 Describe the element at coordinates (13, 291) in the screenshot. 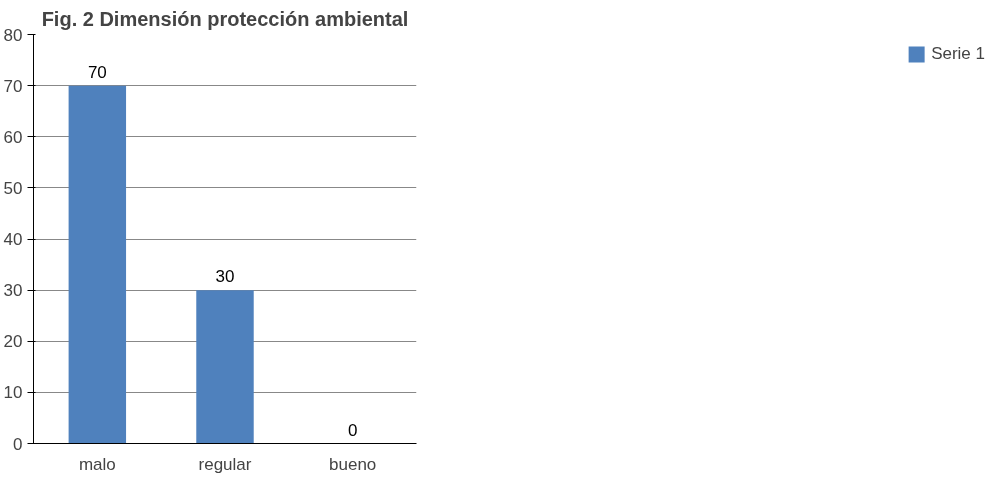

I see `y-tick-label: 30` at that location.